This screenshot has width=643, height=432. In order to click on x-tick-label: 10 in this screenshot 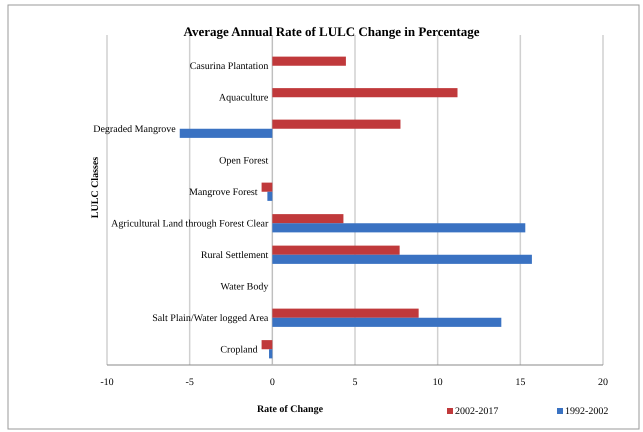, I will do `click(437, 382)`.